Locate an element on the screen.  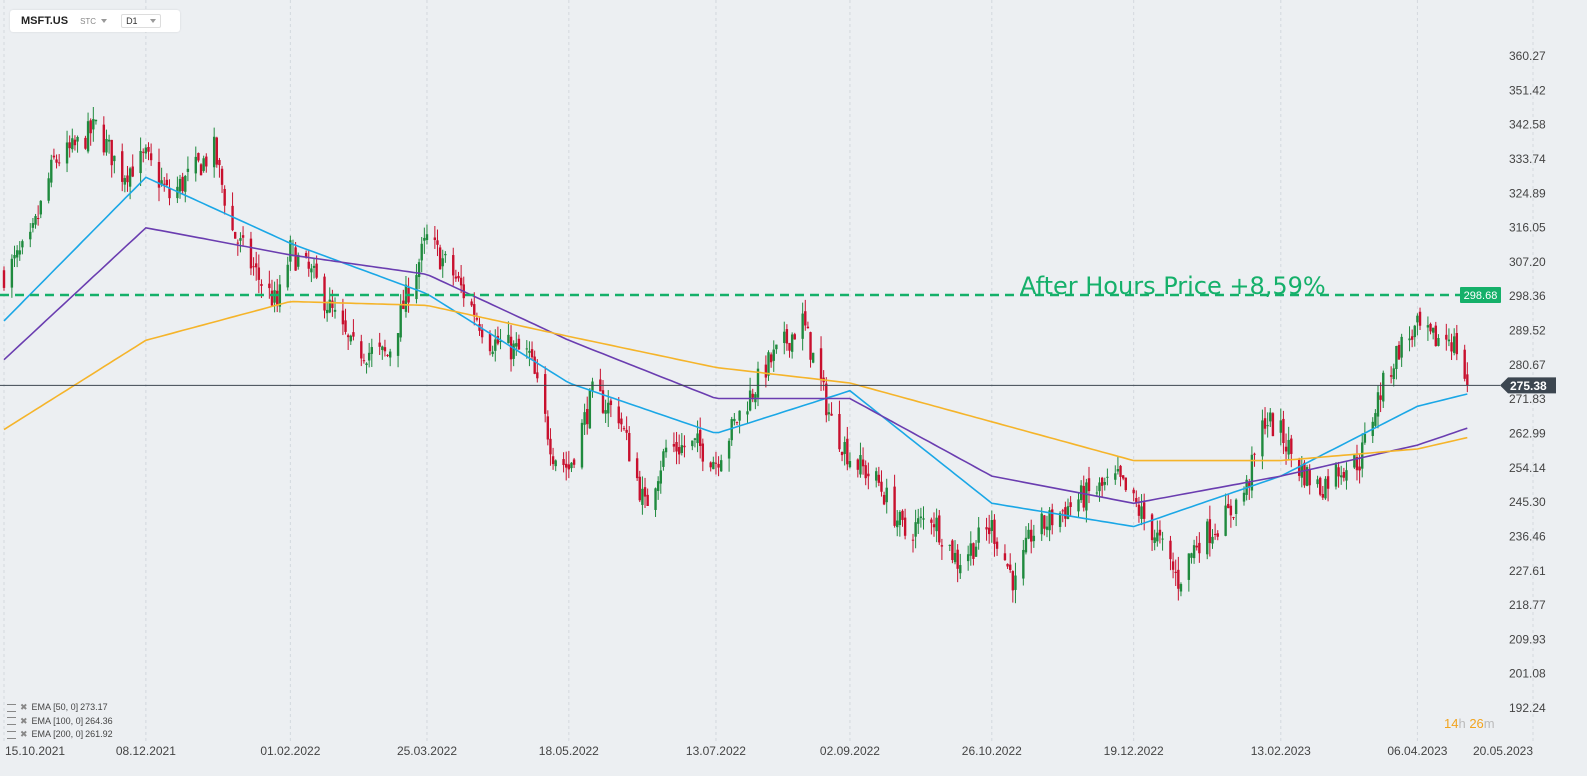
x-tick-label: 02.09.2022 is located at coordinates (850, 751).